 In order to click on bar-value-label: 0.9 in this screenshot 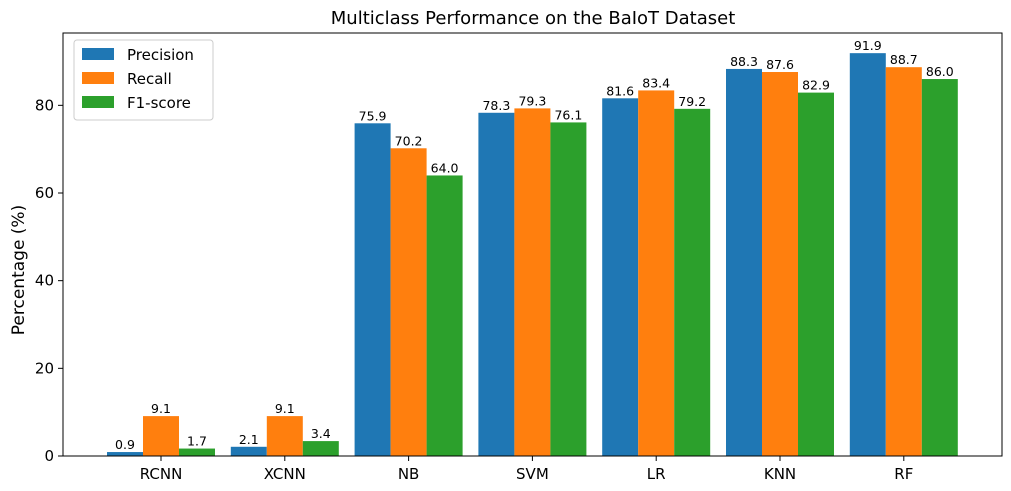, I will do `click(125, 444)`.